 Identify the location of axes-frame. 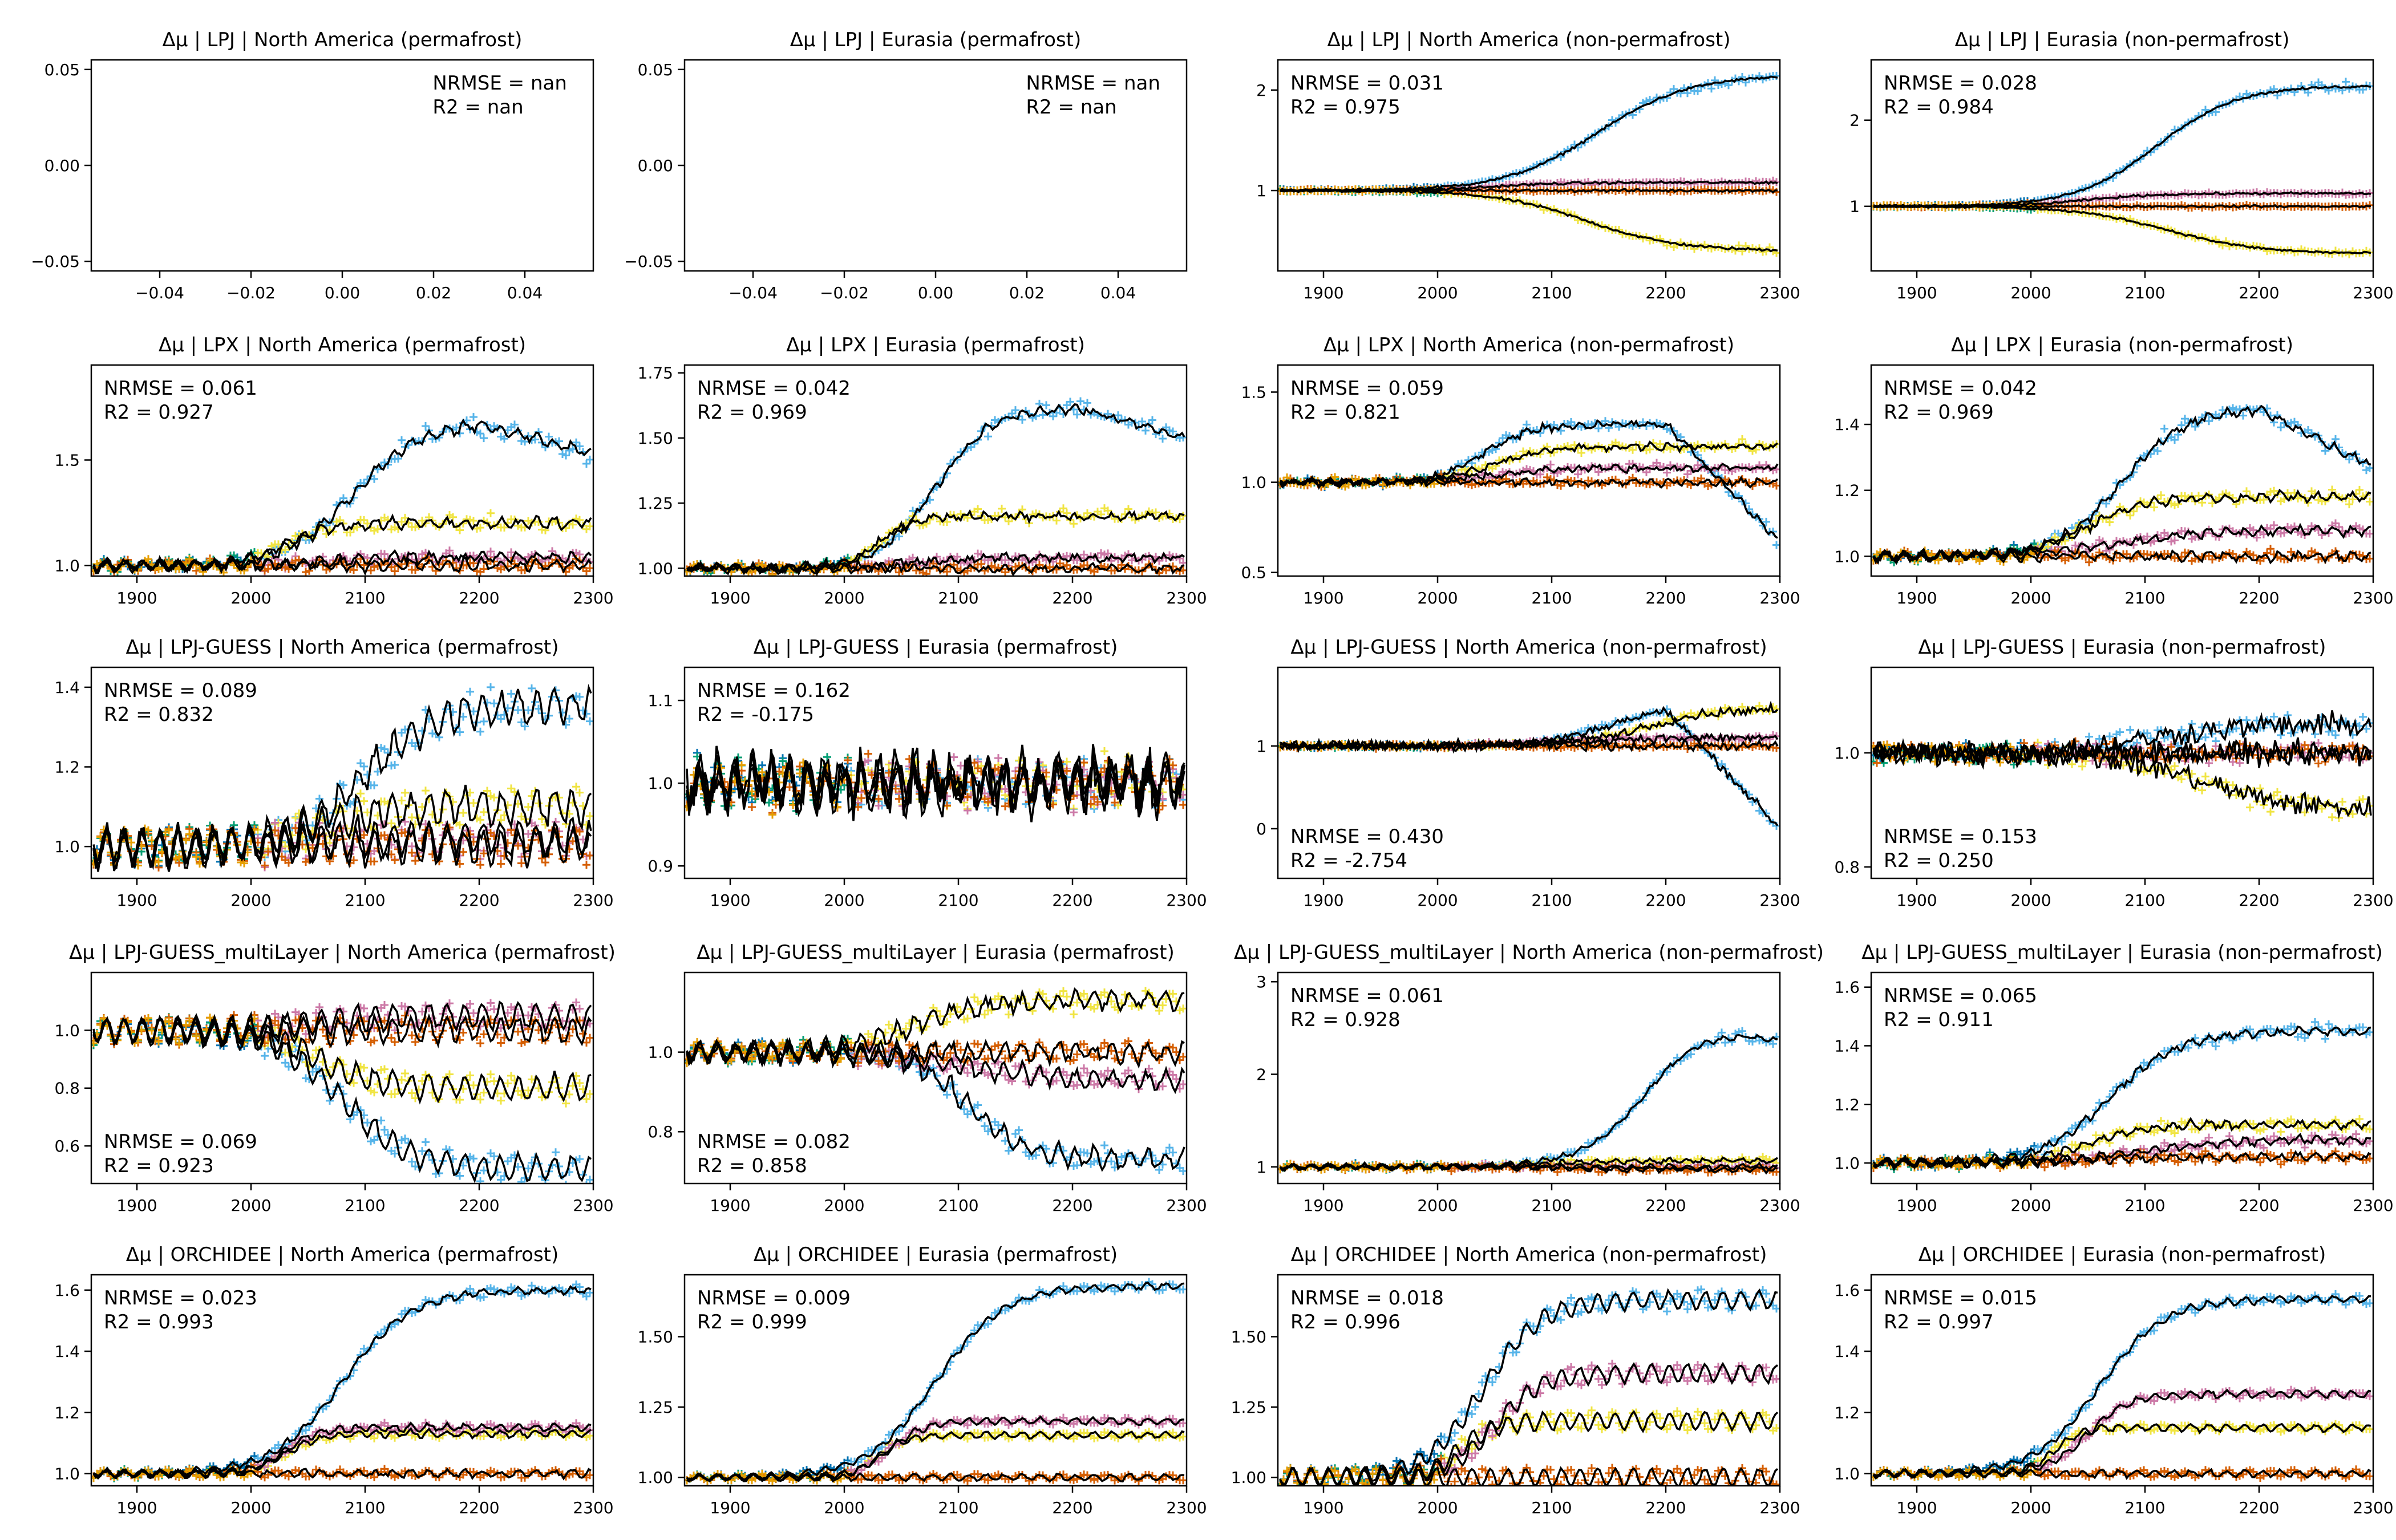
(2122, 166).